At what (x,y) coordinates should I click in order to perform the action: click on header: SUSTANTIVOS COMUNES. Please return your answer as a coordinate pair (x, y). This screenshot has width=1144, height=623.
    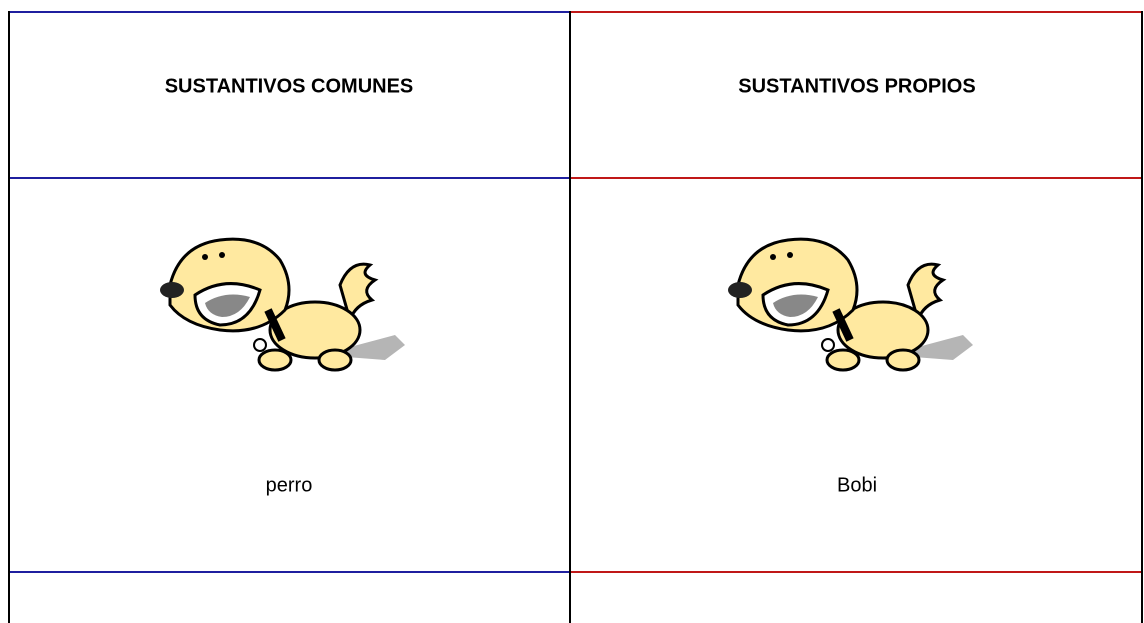
    Looking at the image, I should click on (289, 86).